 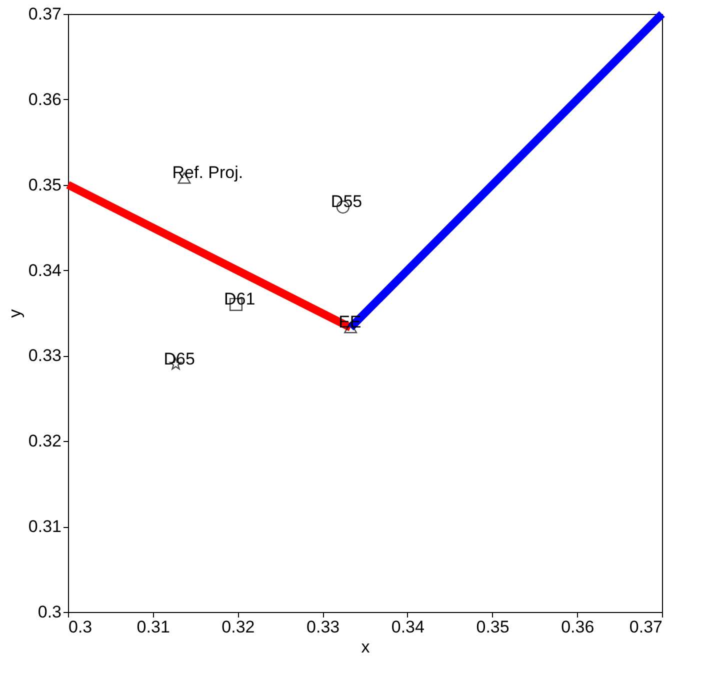 I want to click on series-label: Ref. Proj., so click(x=208, y=172).